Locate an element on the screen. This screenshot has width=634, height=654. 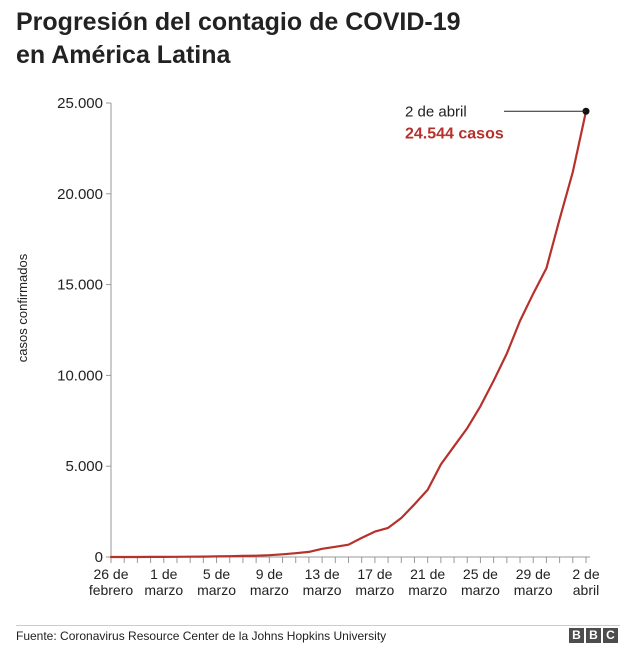
y-axis: 0 5.000 10.000 15.000 20.000 25.000 is located at coordinates (84, 330).